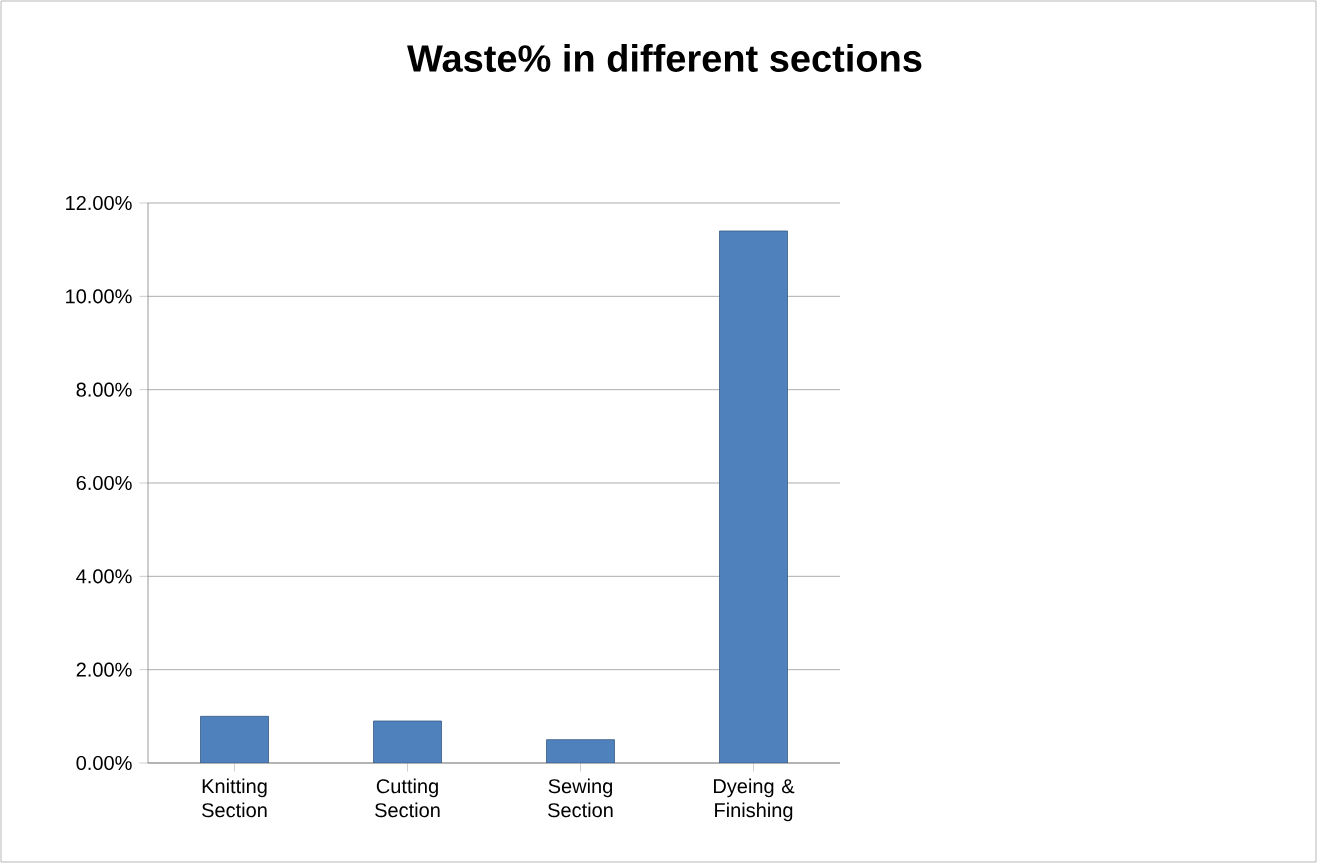  I want to click on y-tick-label: 8.00%, so click(104, 389).